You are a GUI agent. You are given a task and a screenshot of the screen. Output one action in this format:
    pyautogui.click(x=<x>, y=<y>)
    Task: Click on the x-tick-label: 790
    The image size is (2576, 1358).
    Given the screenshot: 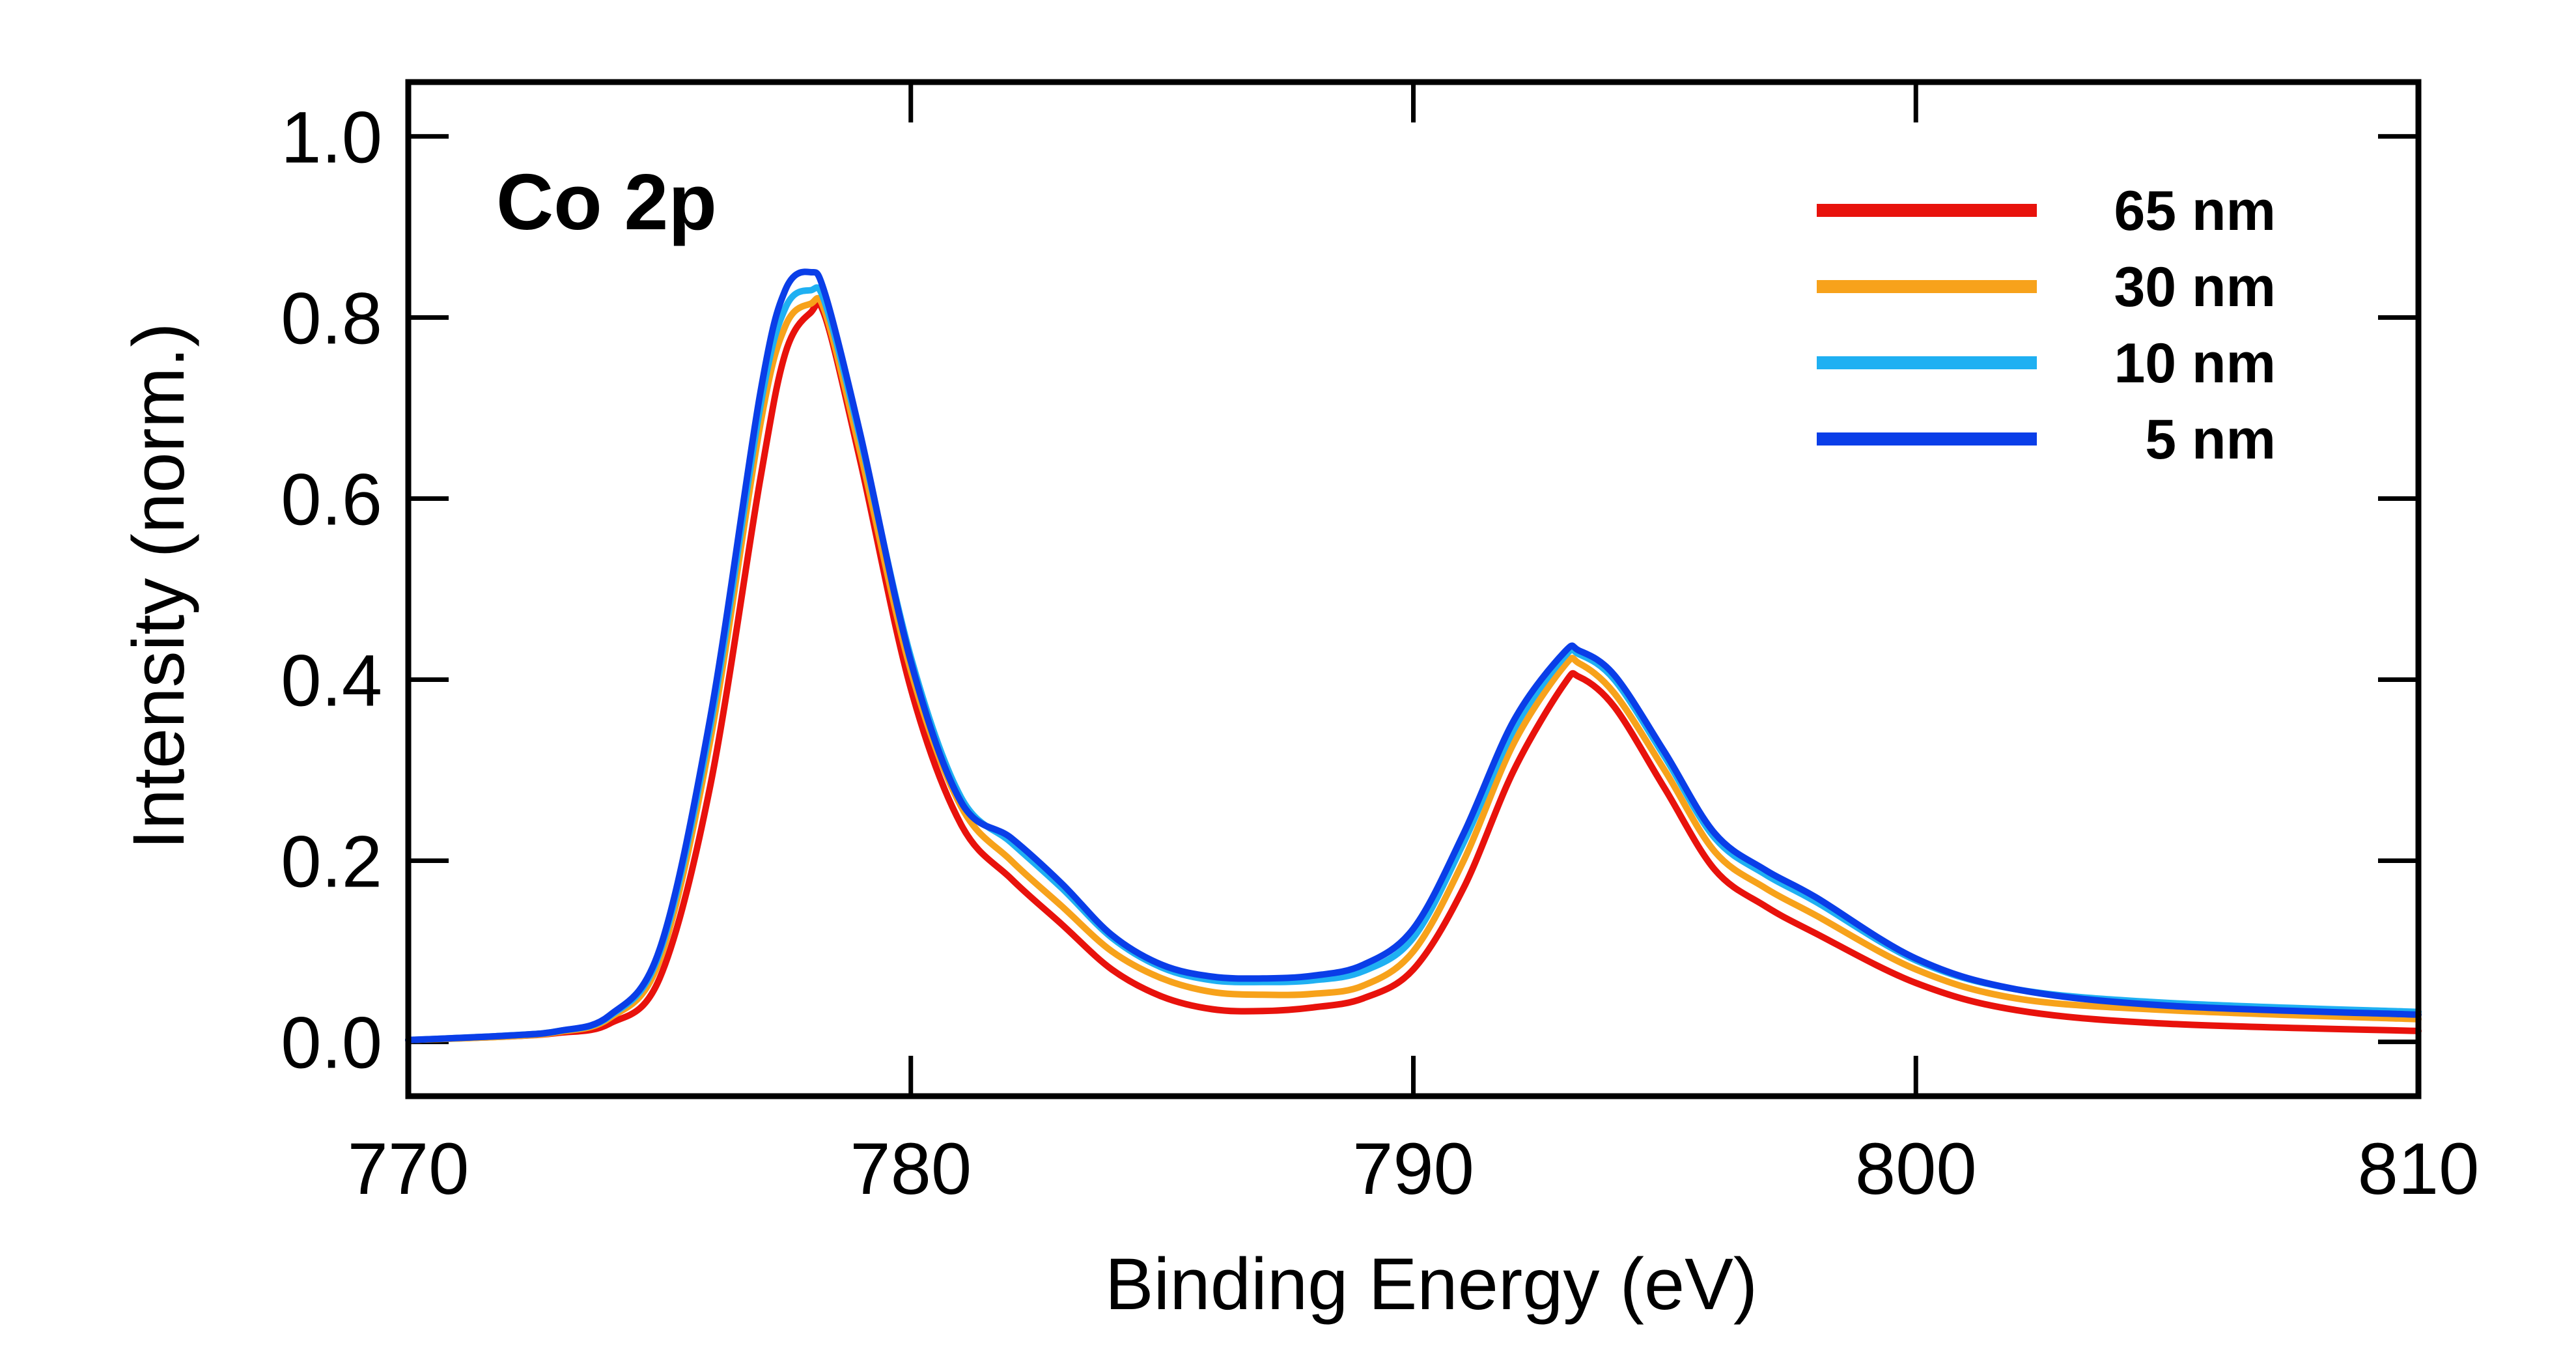 What is the action you would take?
    pyautogui.click(x=1413, y=1168)
    